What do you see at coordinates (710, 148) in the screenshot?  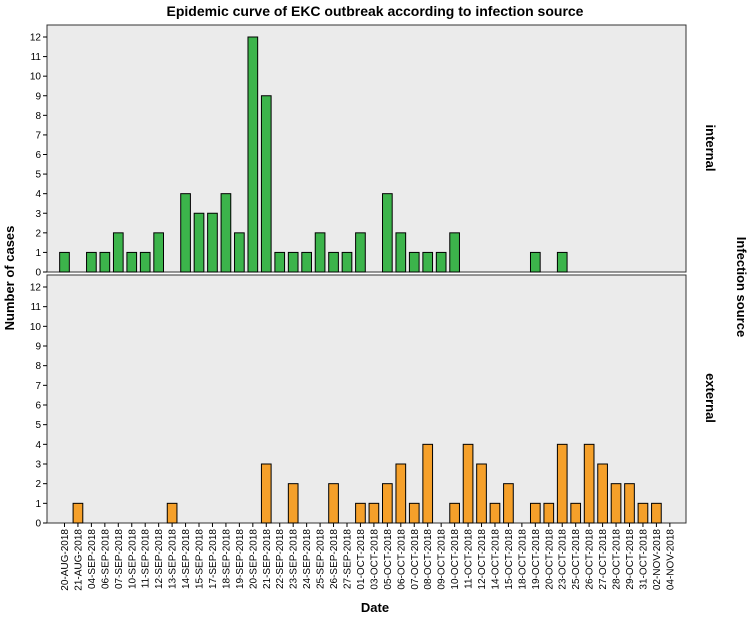 I see `panel-label-internal: internal` at bounding box center [710, 148].